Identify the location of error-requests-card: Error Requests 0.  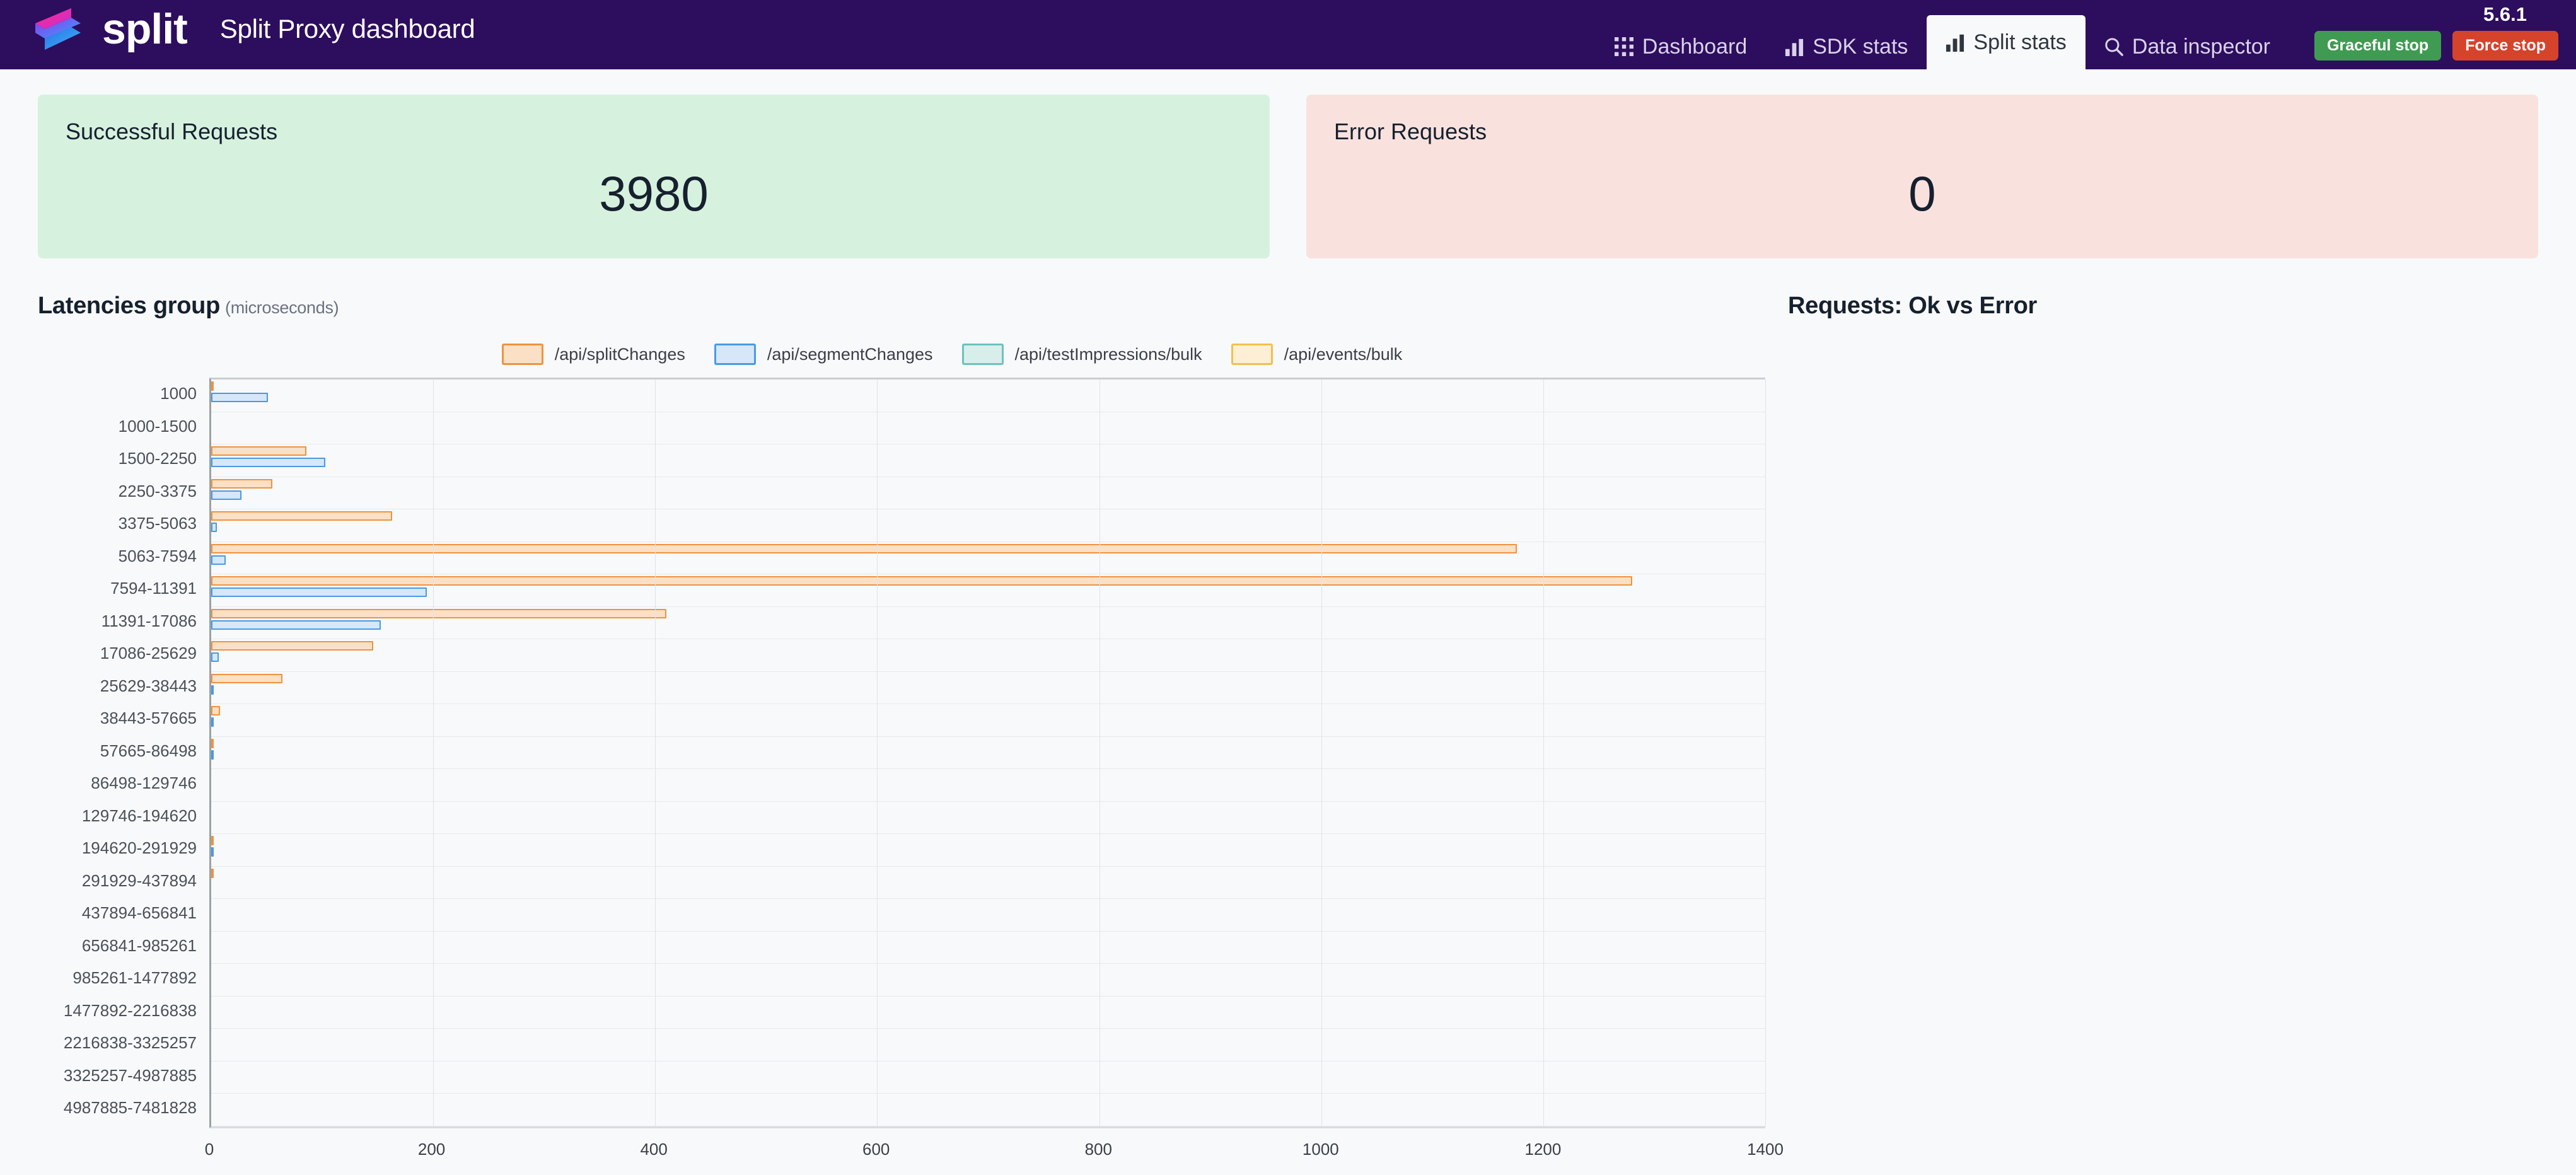
(1922, 177).